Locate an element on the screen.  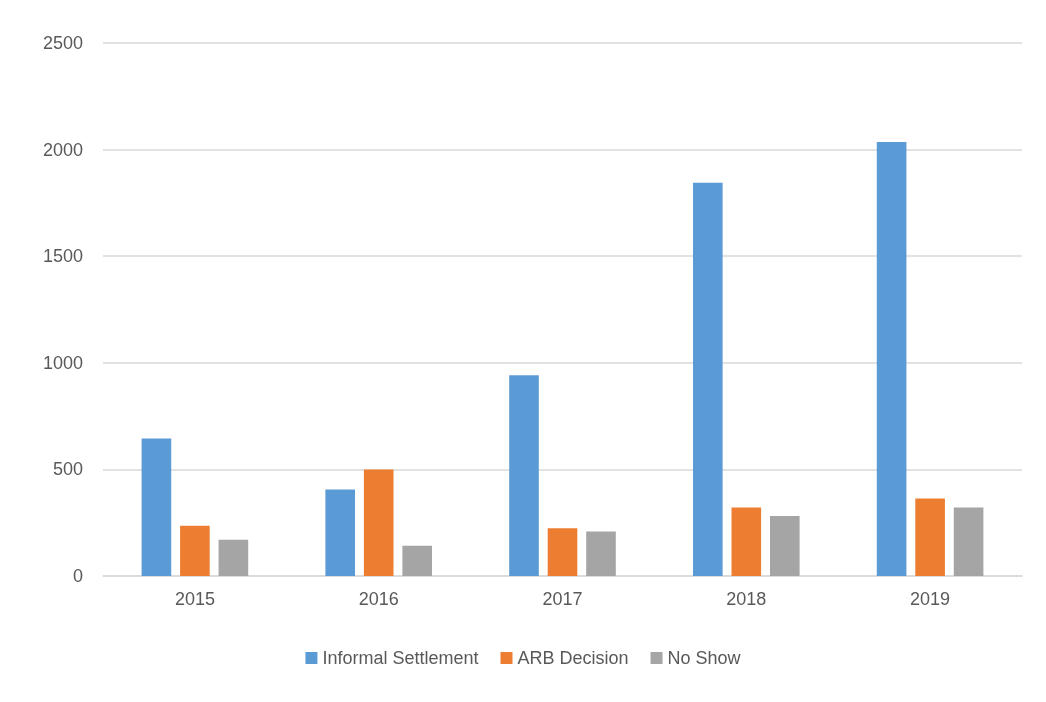
y-tick-label: 2500 is located at coordinates (62, 43).